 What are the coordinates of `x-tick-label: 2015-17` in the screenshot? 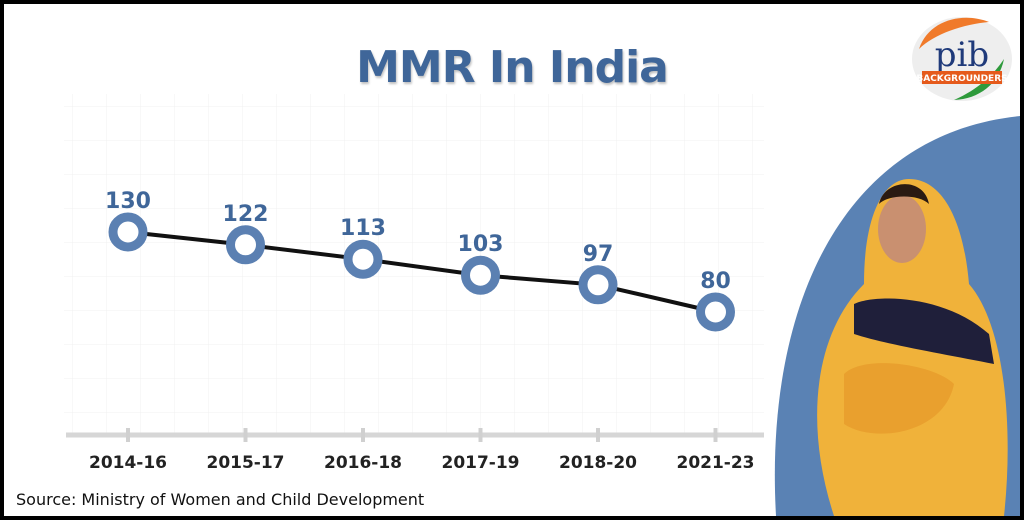 It's located at (245, 463).